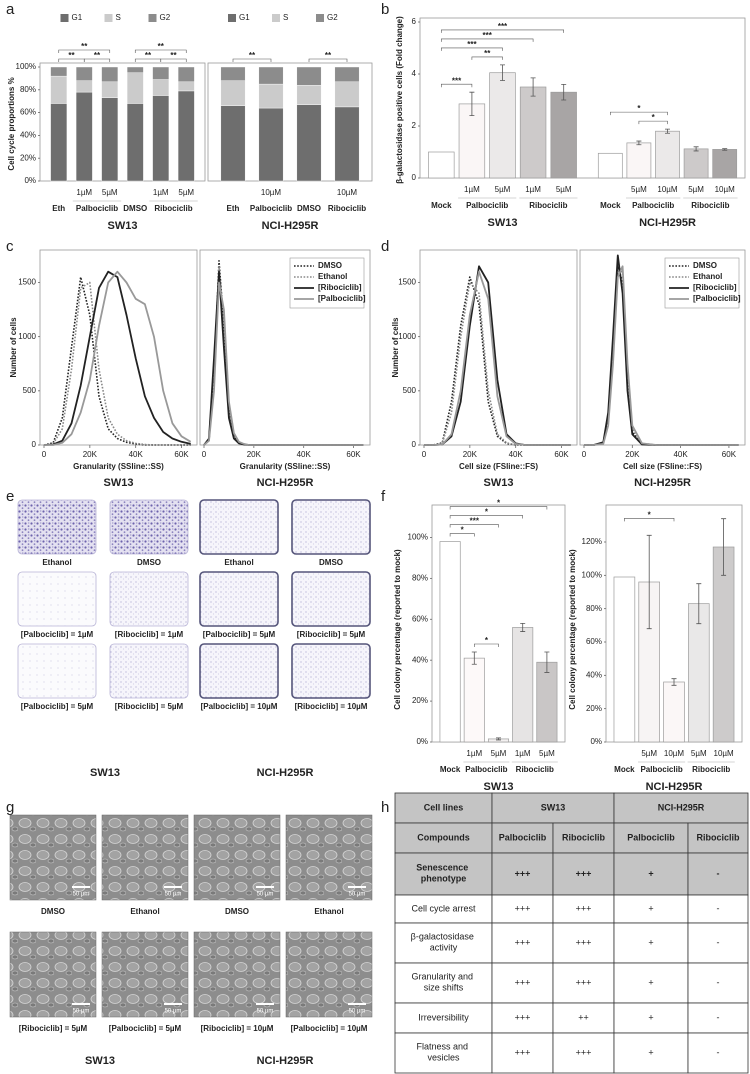 This screenshot has height=1074, width=750. I want to click on legend-label: G1, so click(244, 17).